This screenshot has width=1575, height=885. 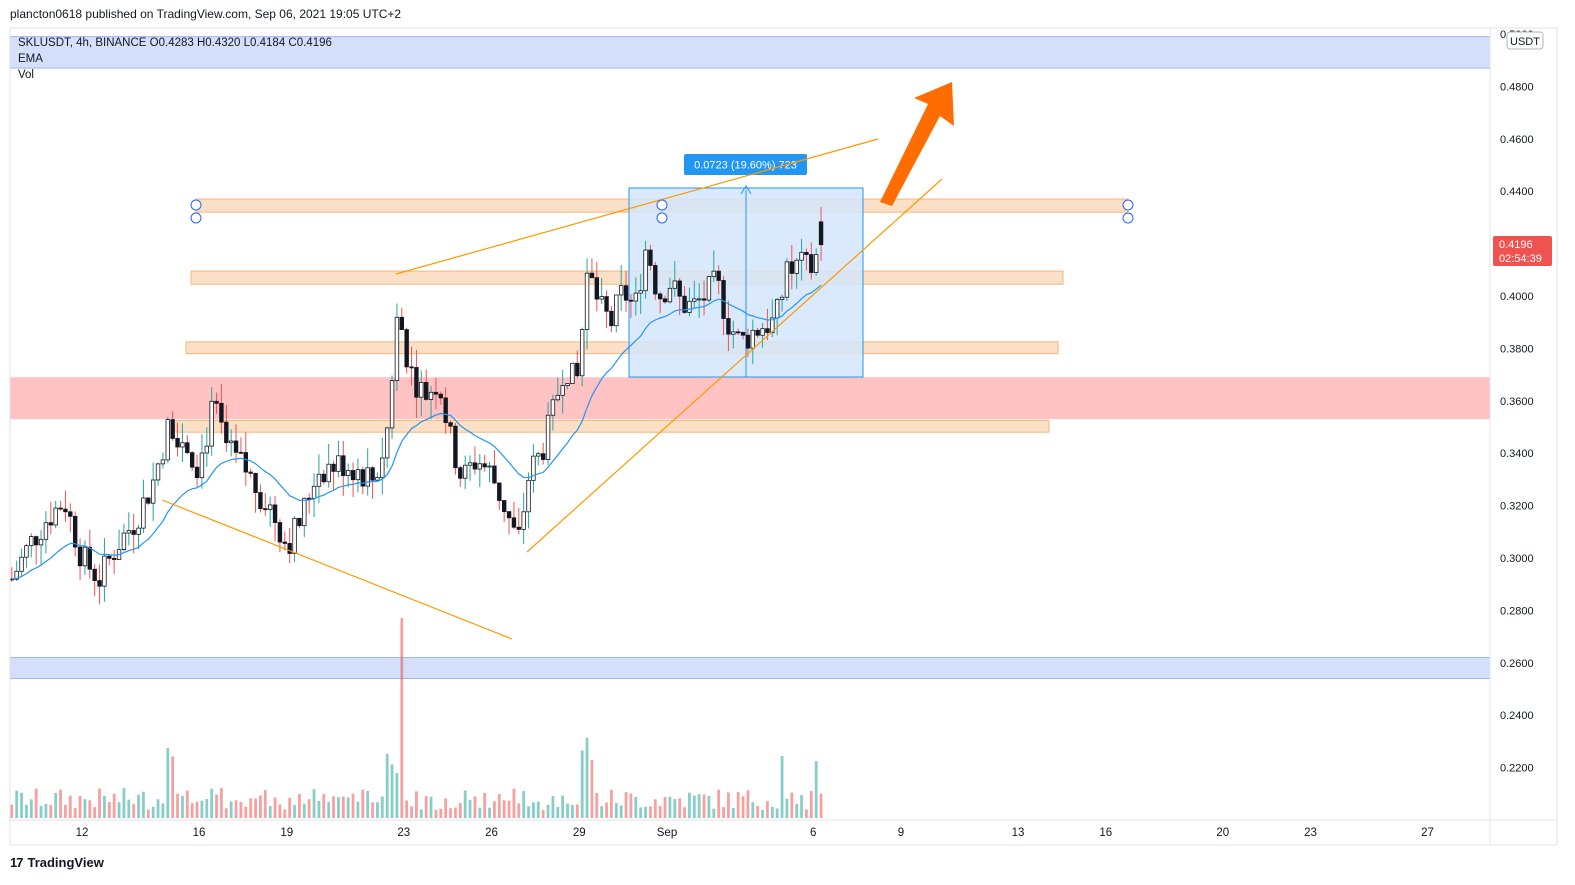 What do you see at coordinates (57, 862) in the screenshot?
I see `footer-brand: 17 TradingView` at bounding box center [57, 862].